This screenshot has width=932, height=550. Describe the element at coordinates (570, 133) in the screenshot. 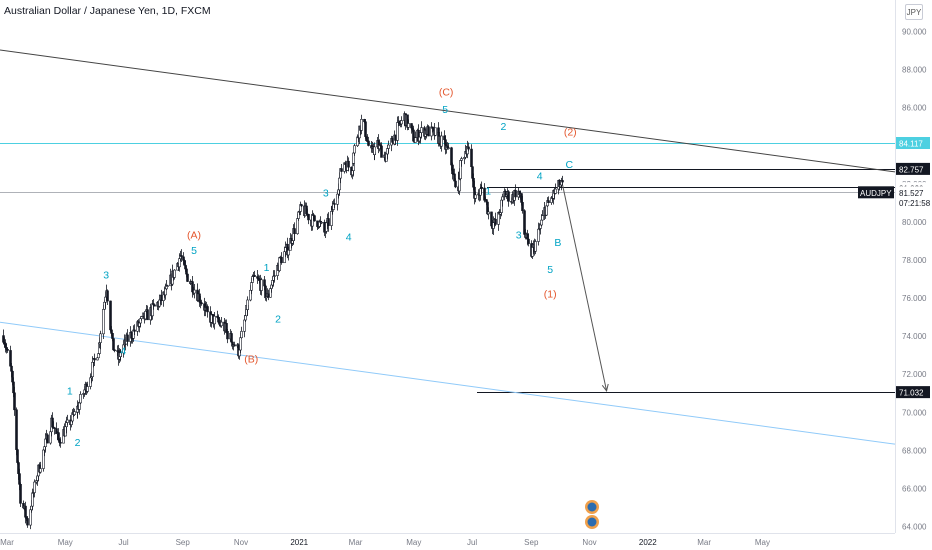

I see `wave-label: (2)` at that location.